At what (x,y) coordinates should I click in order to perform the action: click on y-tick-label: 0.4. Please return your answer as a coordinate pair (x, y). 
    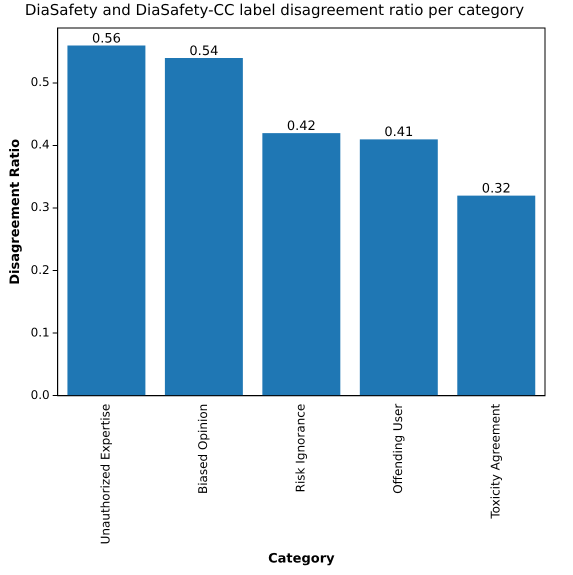
    Looking at the image, I should click on (40, 145).